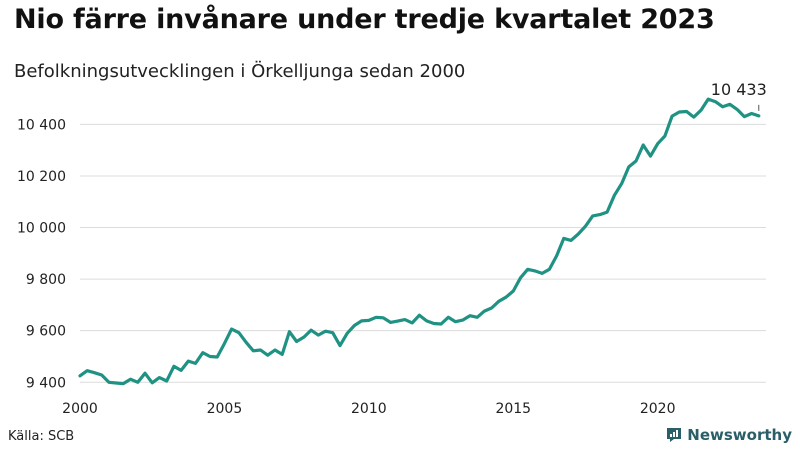 The width and height of the screenshot is (800, 450). Describe the element at coordinates (41, 125) in the screenshot. I see `y-tick-label: 10 400` at that location.